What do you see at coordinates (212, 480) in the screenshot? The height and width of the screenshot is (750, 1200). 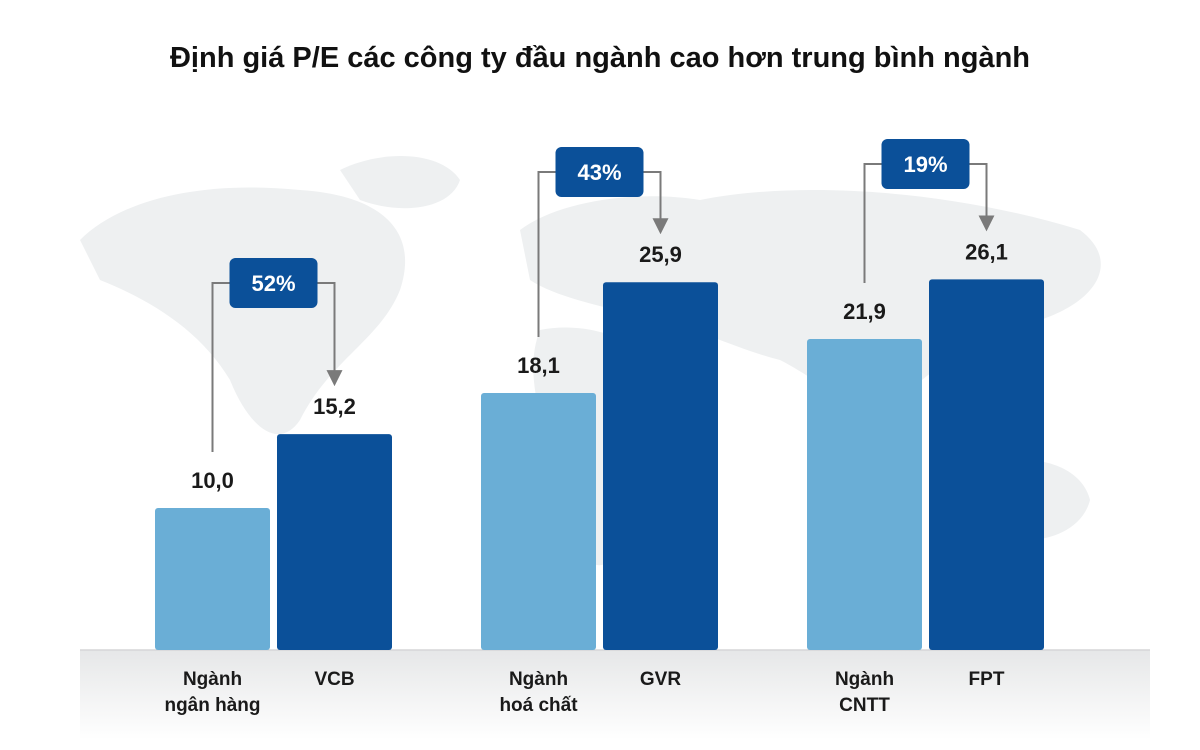 I see `data-label: 10,0` at bounding box center [212, 480].